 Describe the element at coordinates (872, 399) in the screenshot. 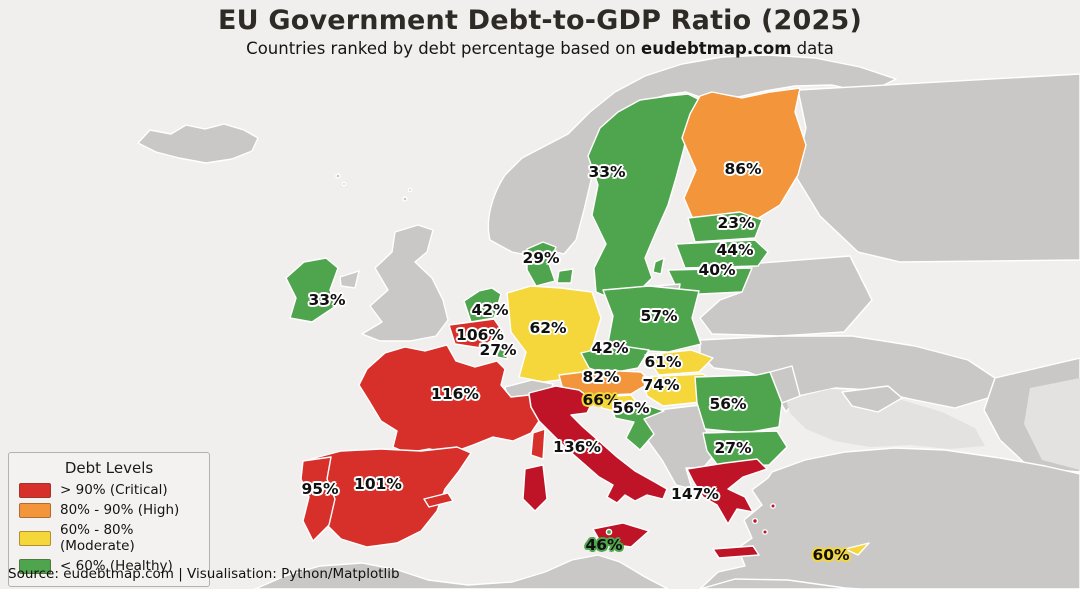

I see `crimea` at that location.